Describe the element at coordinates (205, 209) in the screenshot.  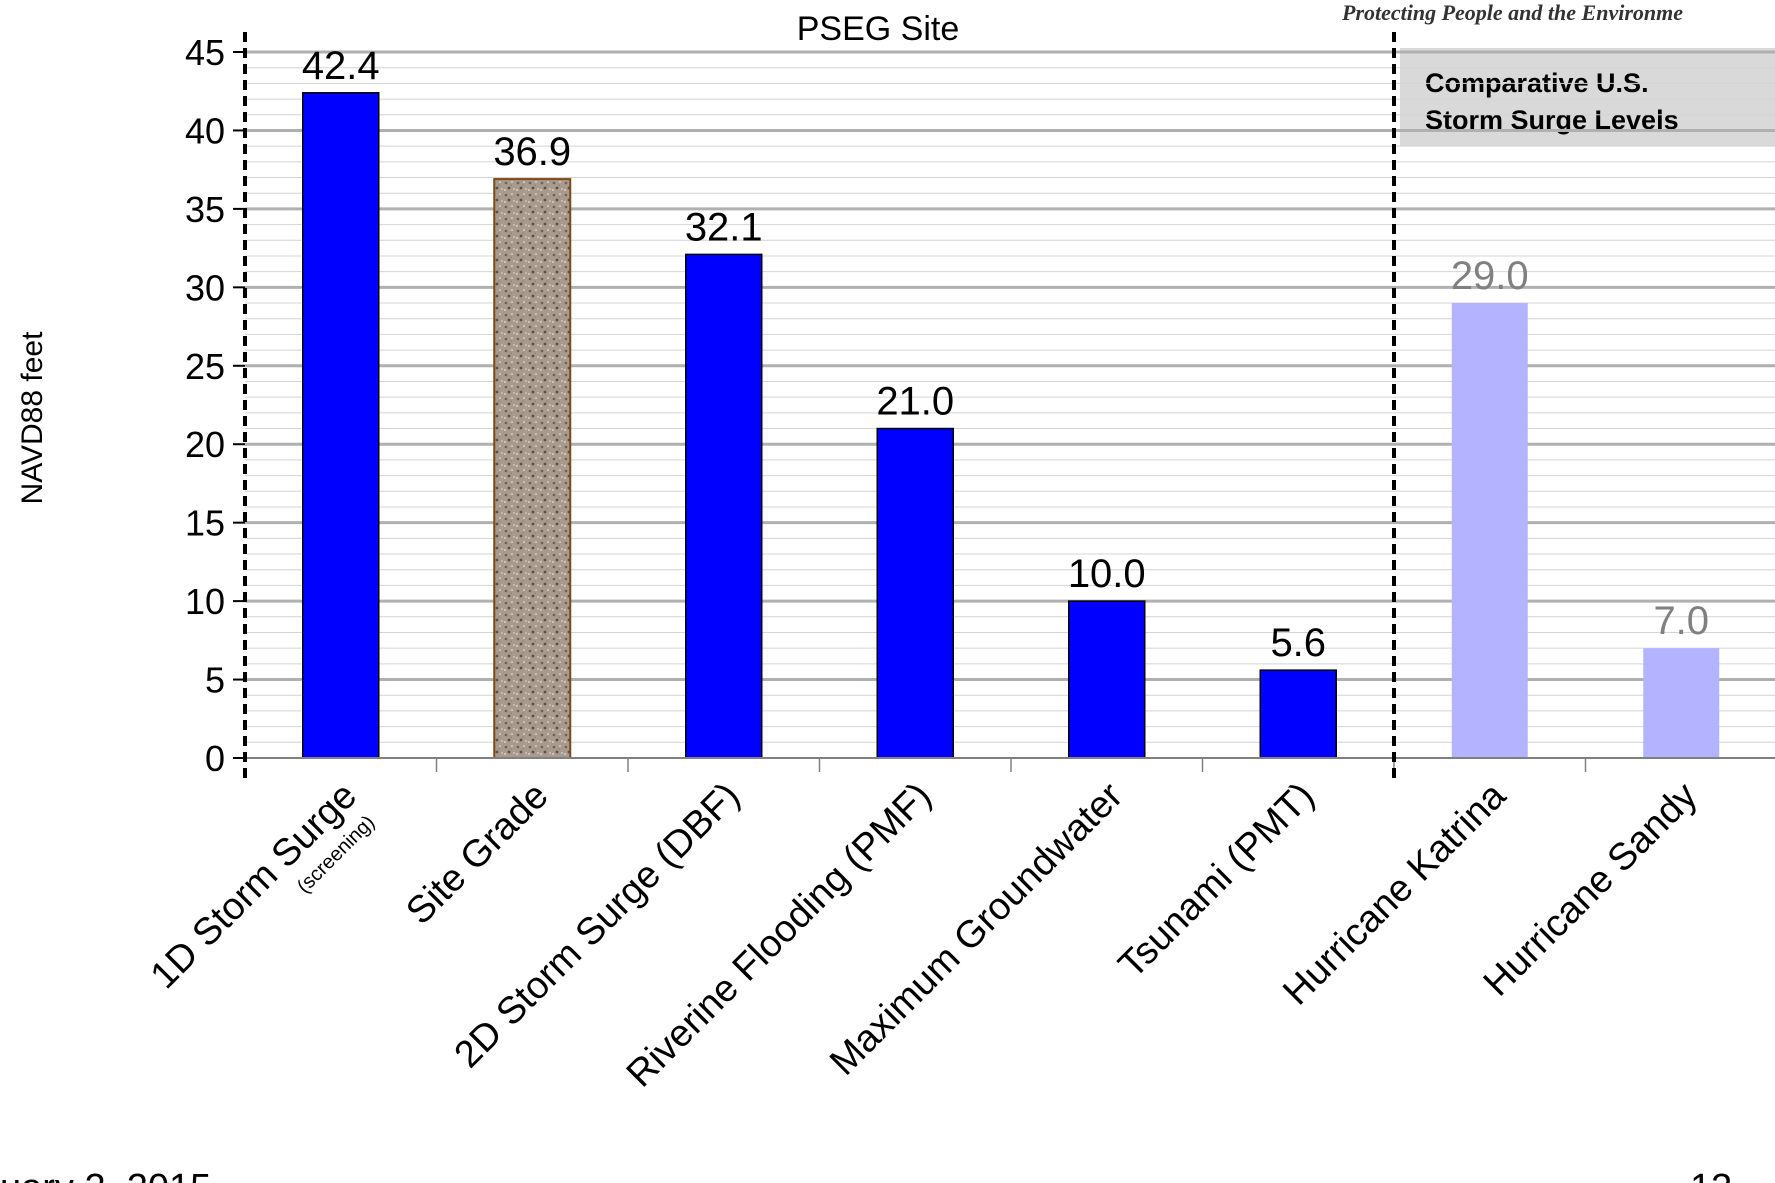
I see `y-tick-label: 35` at that location.